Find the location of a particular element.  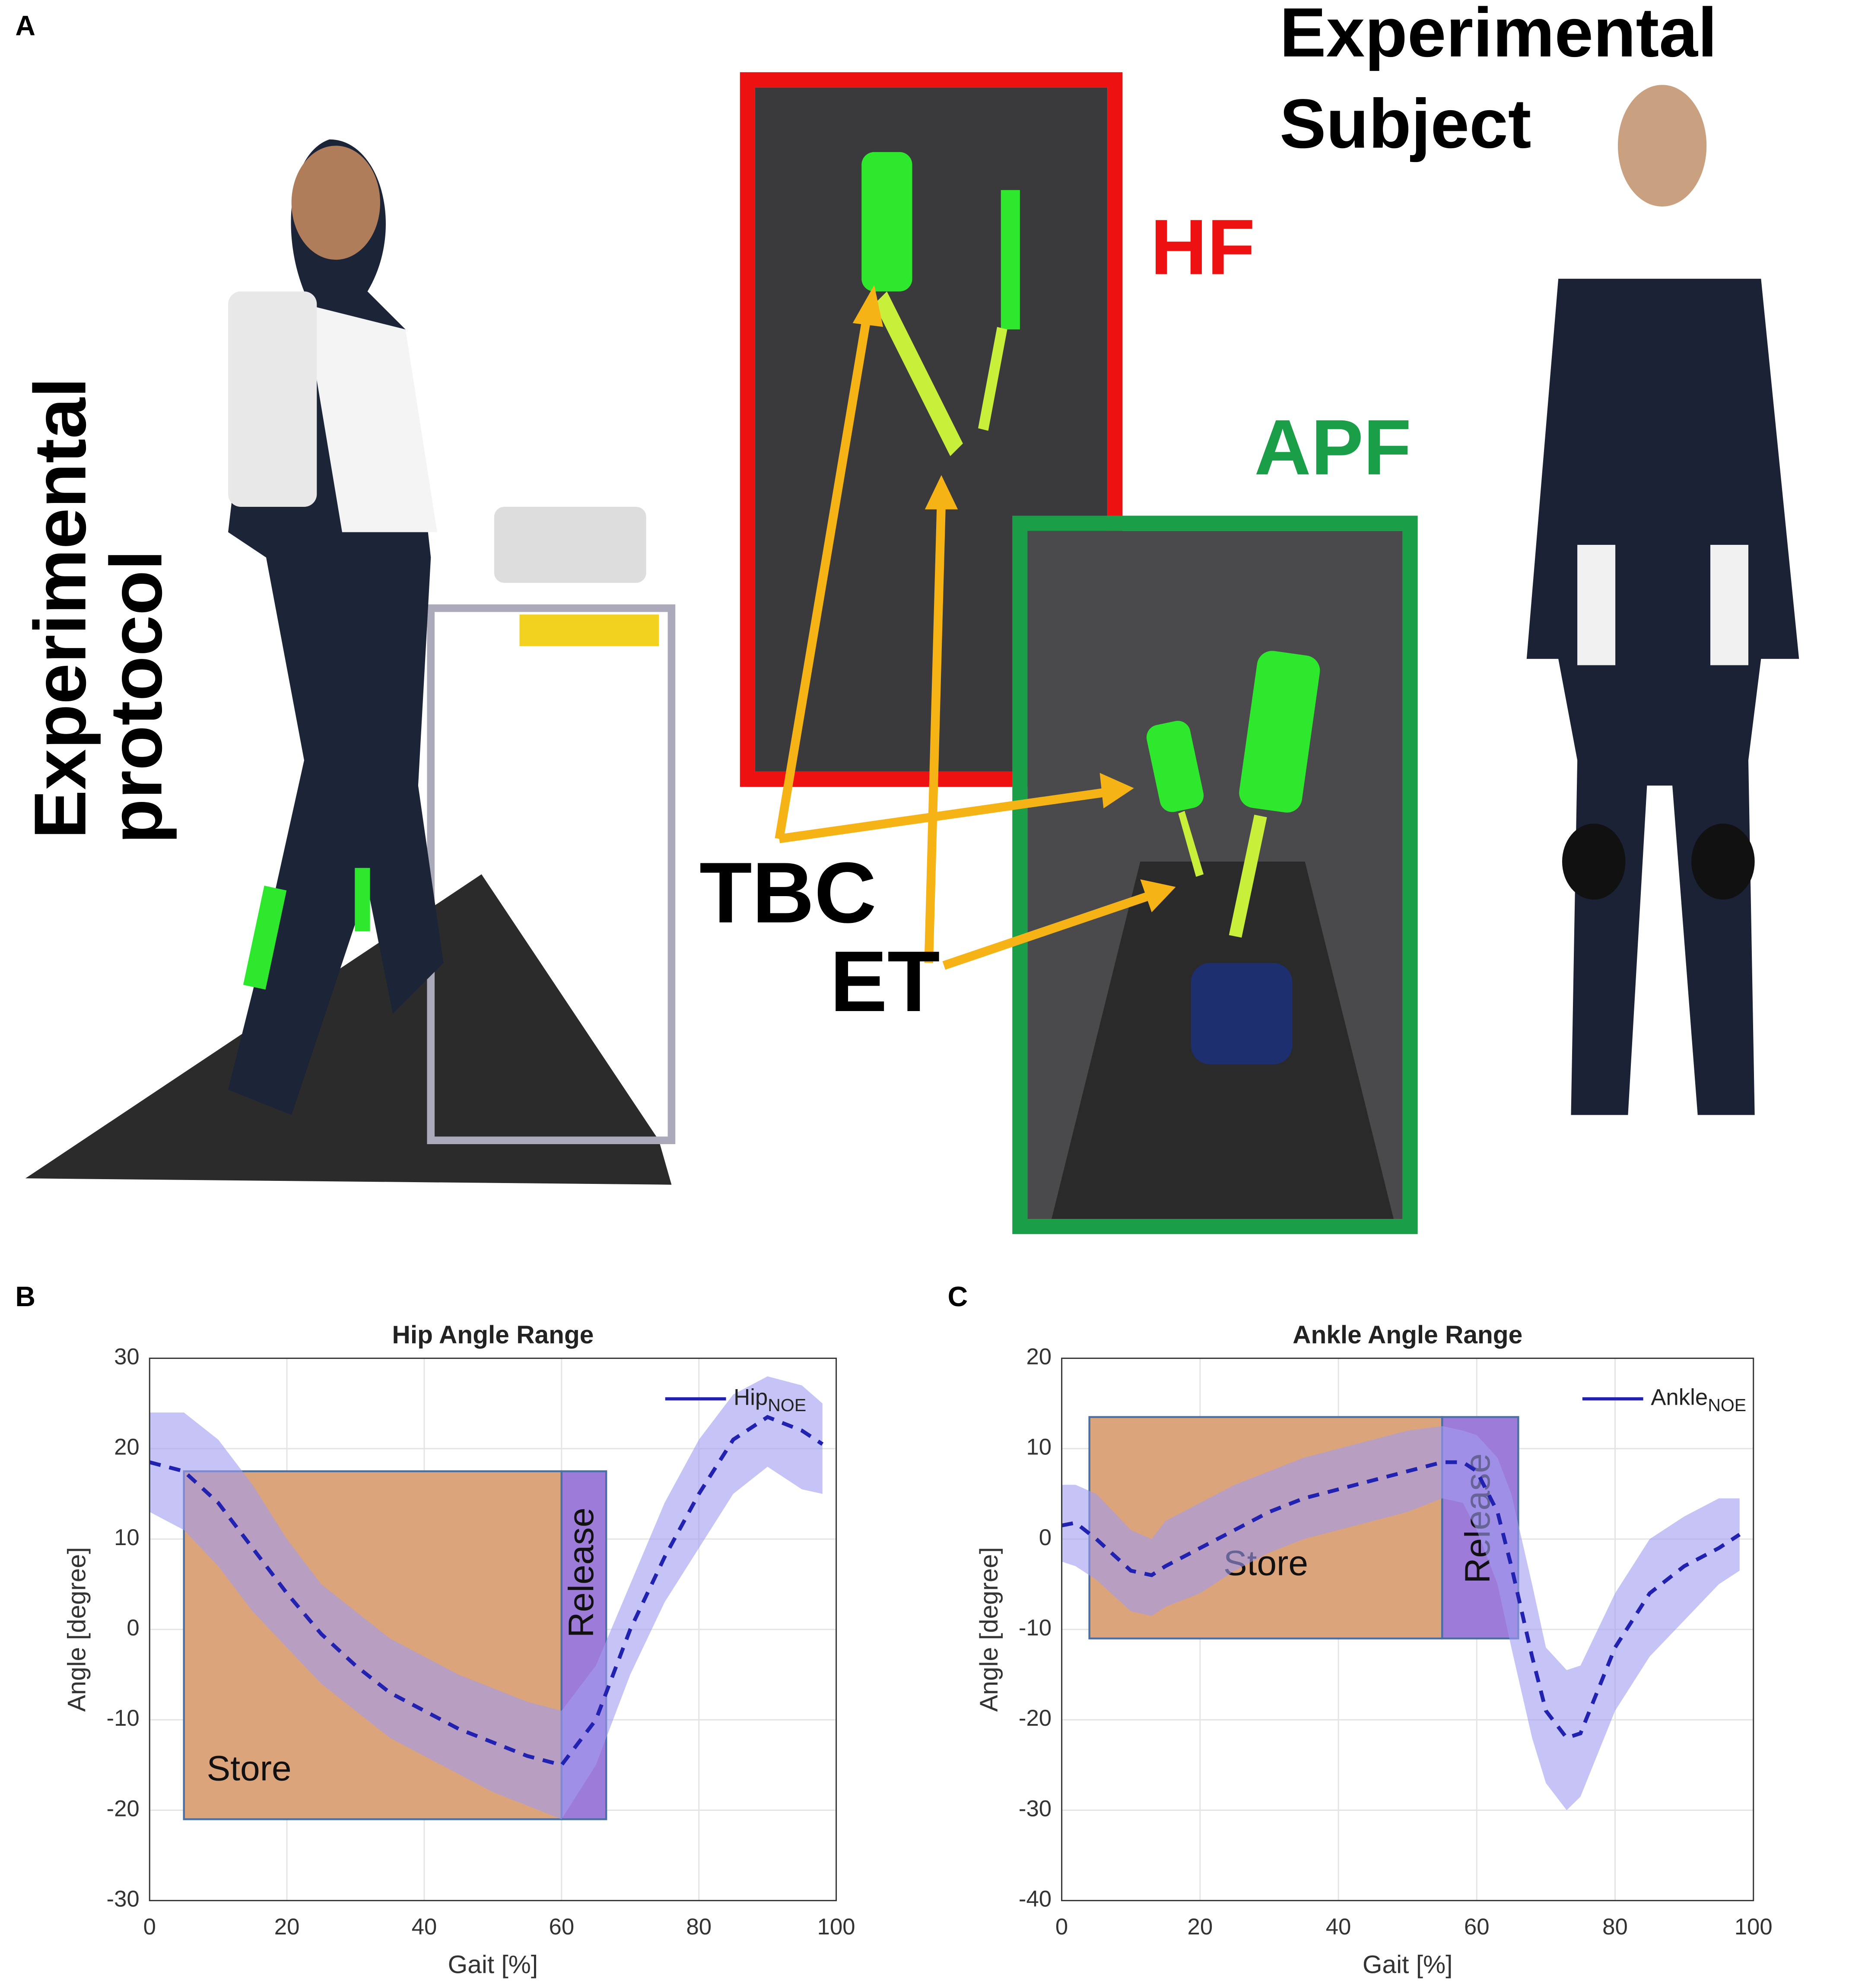

apf-frame is located at coordinates (1215, 874).